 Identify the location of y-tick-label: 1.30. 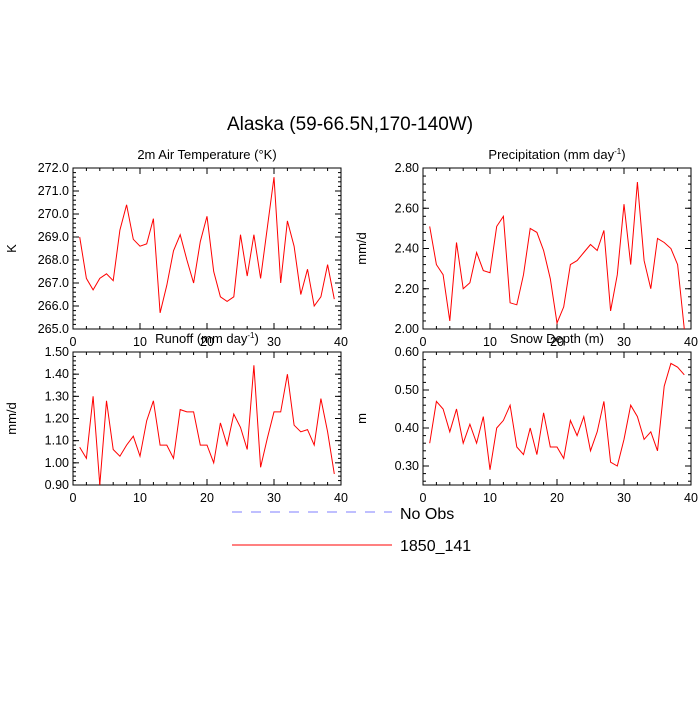
(57, 396).